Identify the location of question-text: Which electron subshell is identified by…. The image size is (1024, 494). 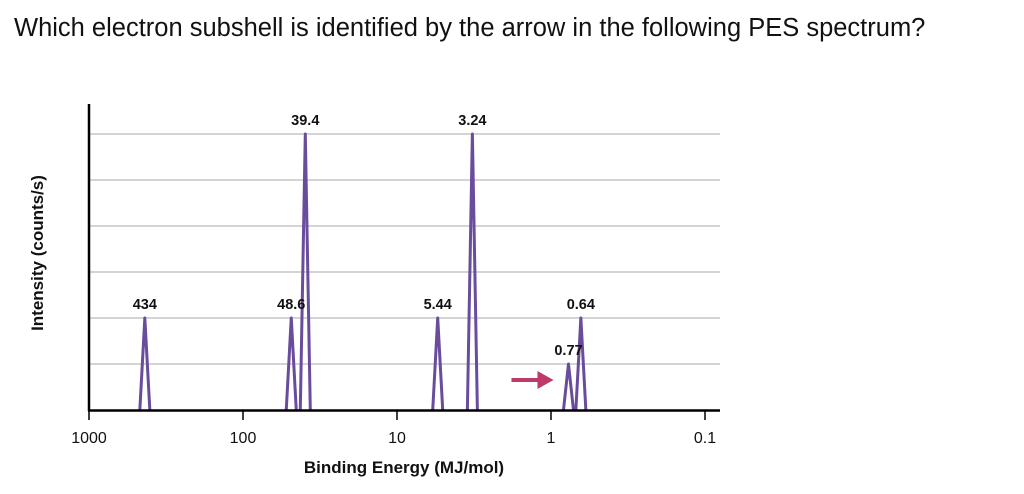
(470, 28).